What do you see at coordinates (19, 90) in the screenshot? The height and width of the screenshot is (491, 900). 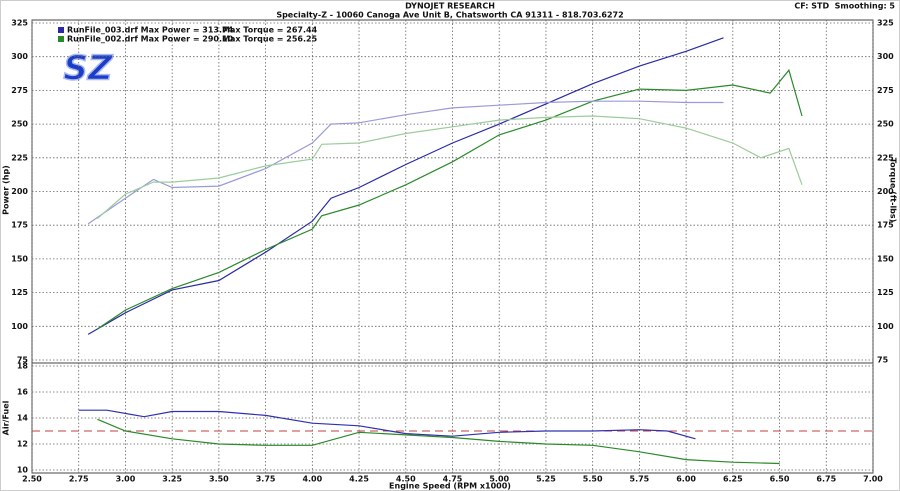 I see `y-tick-label: 275` at bounding box center [19, 90].